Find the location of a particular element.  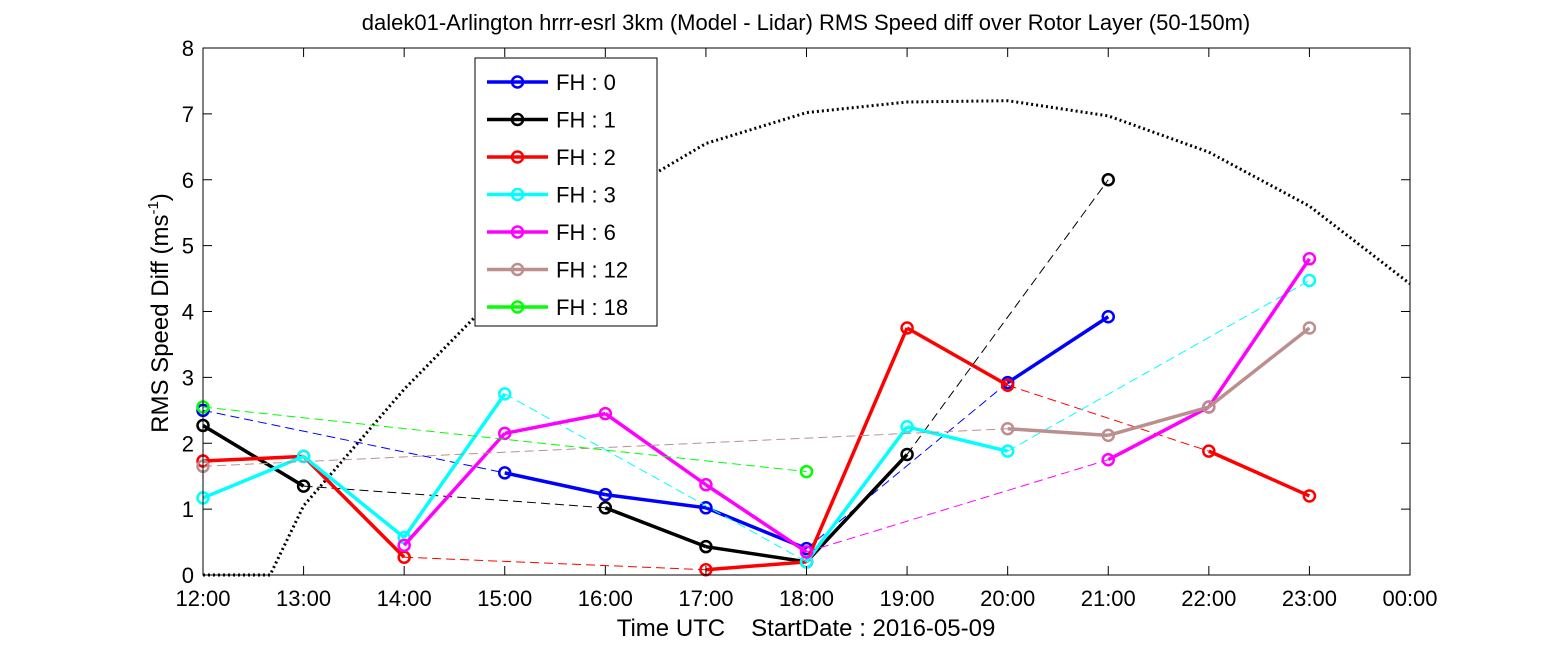

y-axis-label-main: RMS Speed Diff (ms is located at coordinates (160, 324).